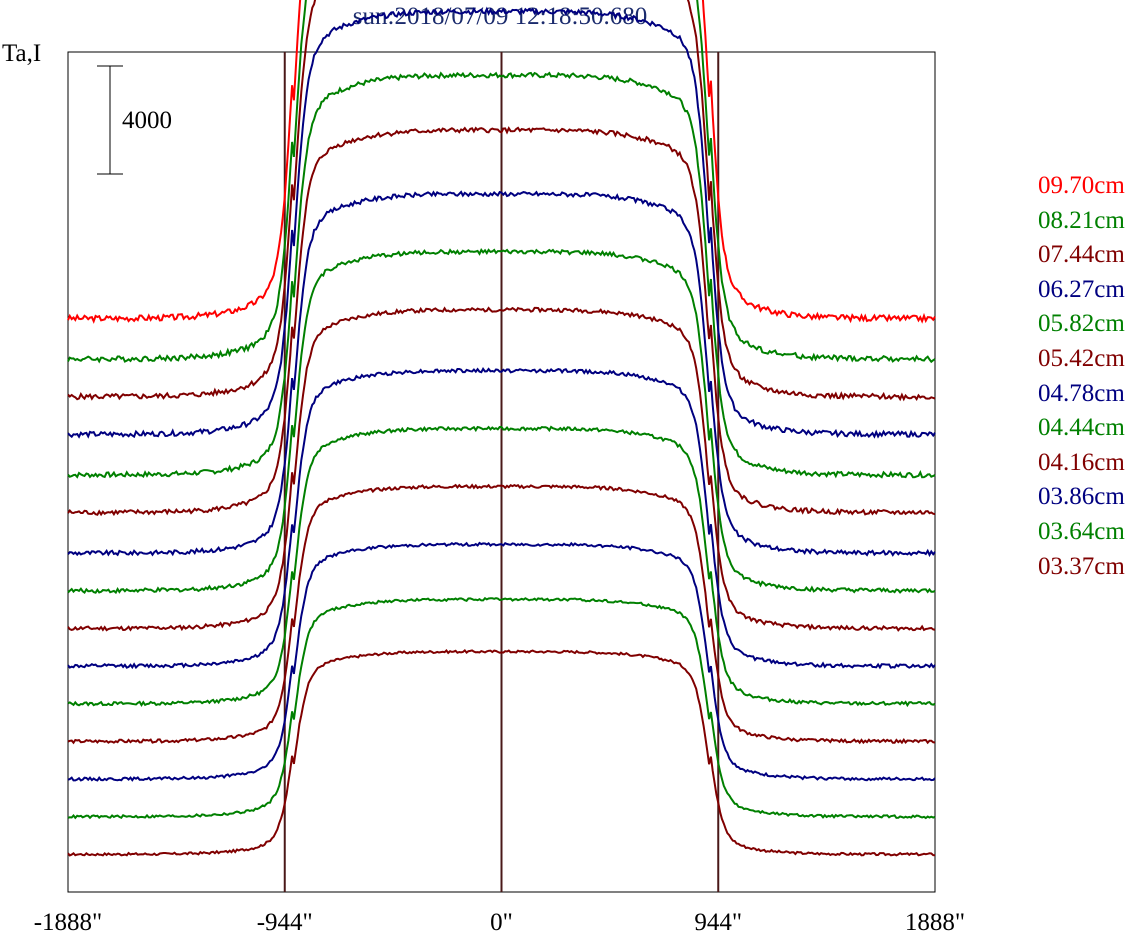 This screenshot has width=1147, height=941. Describe the element at coordinates (1081, 324) in the screenshot. I see `legend-item: 05.82cm` at that location.